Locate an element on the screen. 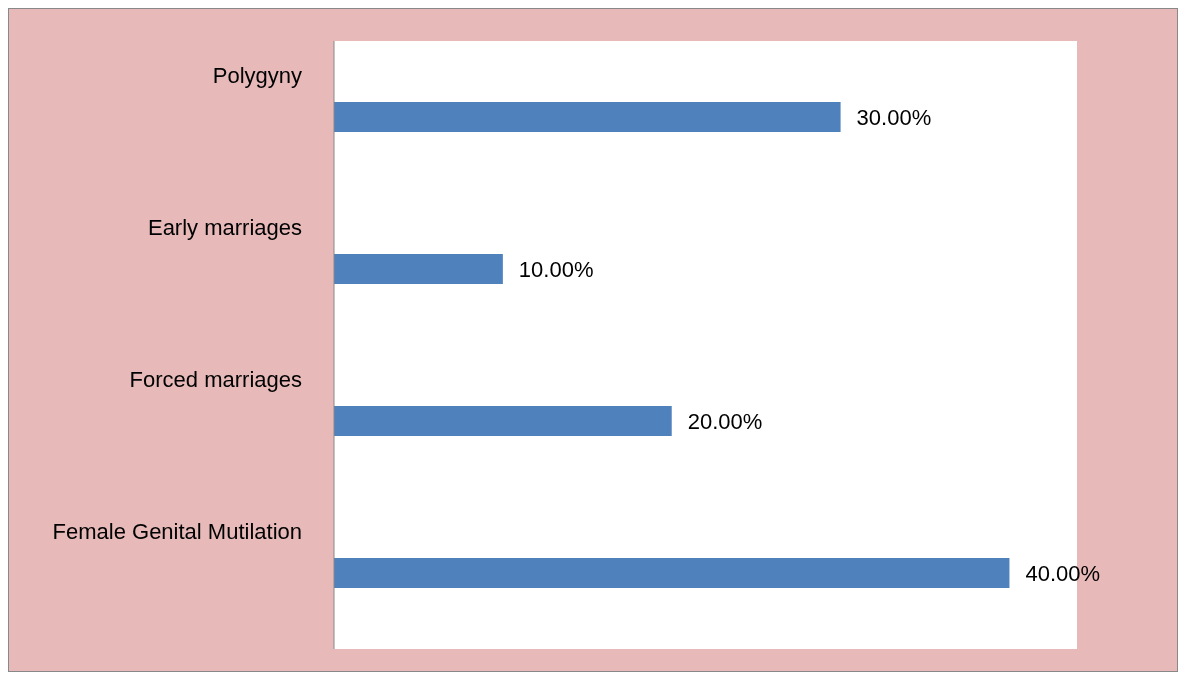 The width and height of the screenshot is (1189, 678). data-label: 20.00% is located at coordinates (725, 421).